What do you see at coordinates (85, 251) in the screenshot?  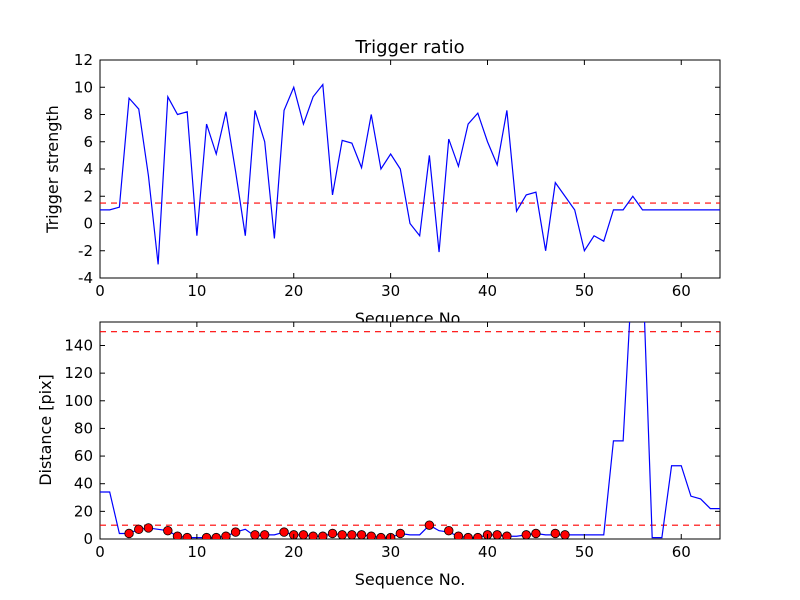 I see `top-y-tick-label: -2` at bounding box center [85, 251].